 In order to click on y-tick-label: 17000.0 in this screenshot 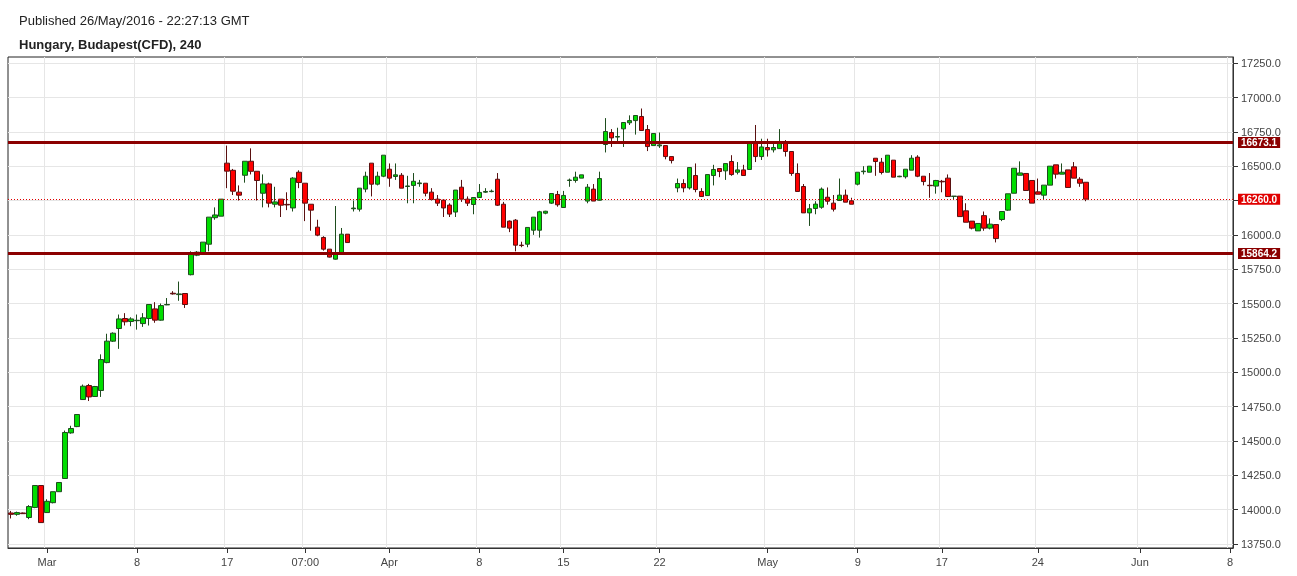, I will do `click(1261, 97)`.